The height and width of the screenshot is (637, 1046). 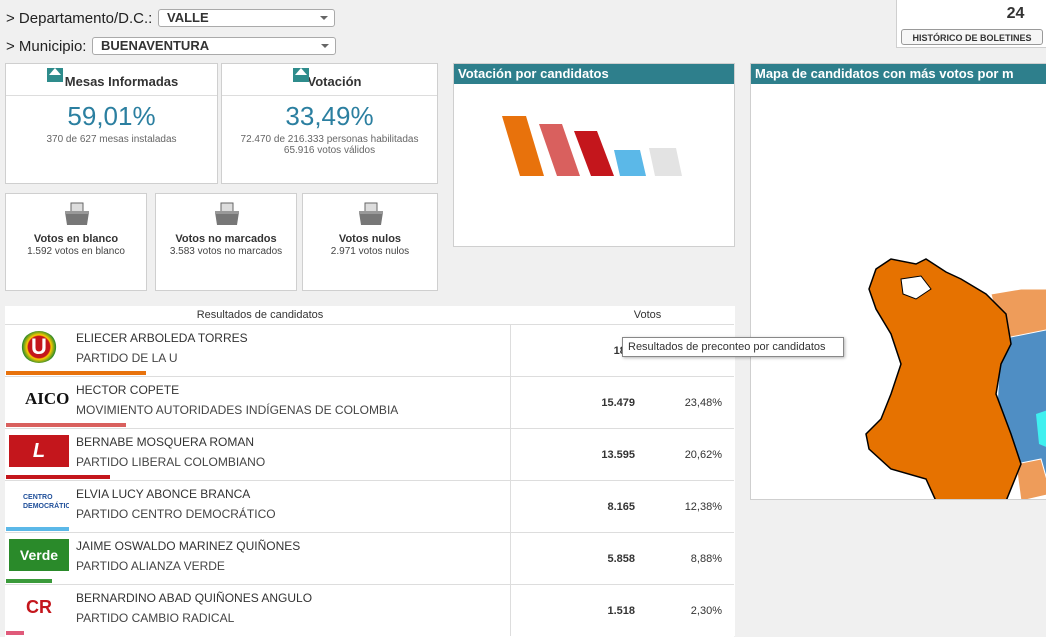 I want to click on column-divider, so click(x=510, y=480).